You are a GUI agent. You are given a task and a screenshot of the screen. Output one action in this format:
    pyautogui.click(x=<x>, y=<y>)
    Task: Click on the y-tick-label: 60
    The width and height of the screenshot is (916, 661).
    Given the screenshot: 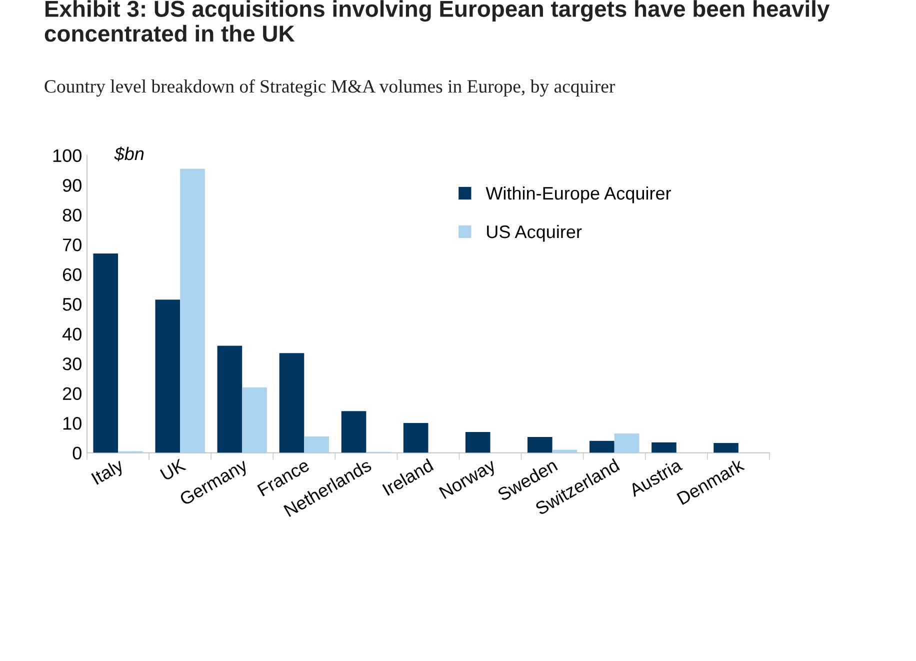 What is the action you would take?
    pyautogui.click(x=72, y=275)
    